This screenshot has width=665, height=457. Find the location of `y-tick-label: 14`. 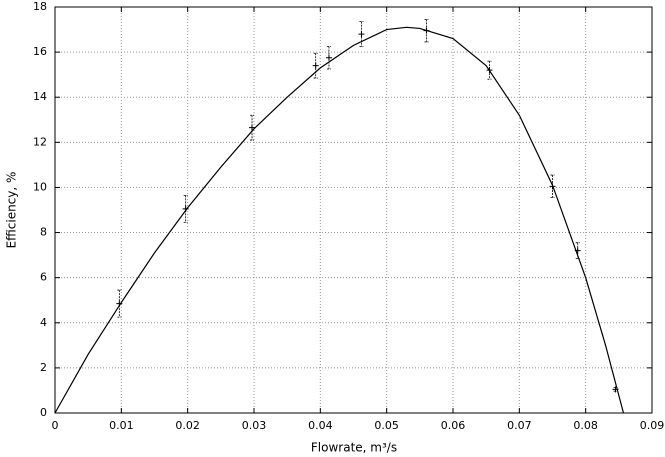

y-tick-label: 14 is located at coordinates (40, 96).